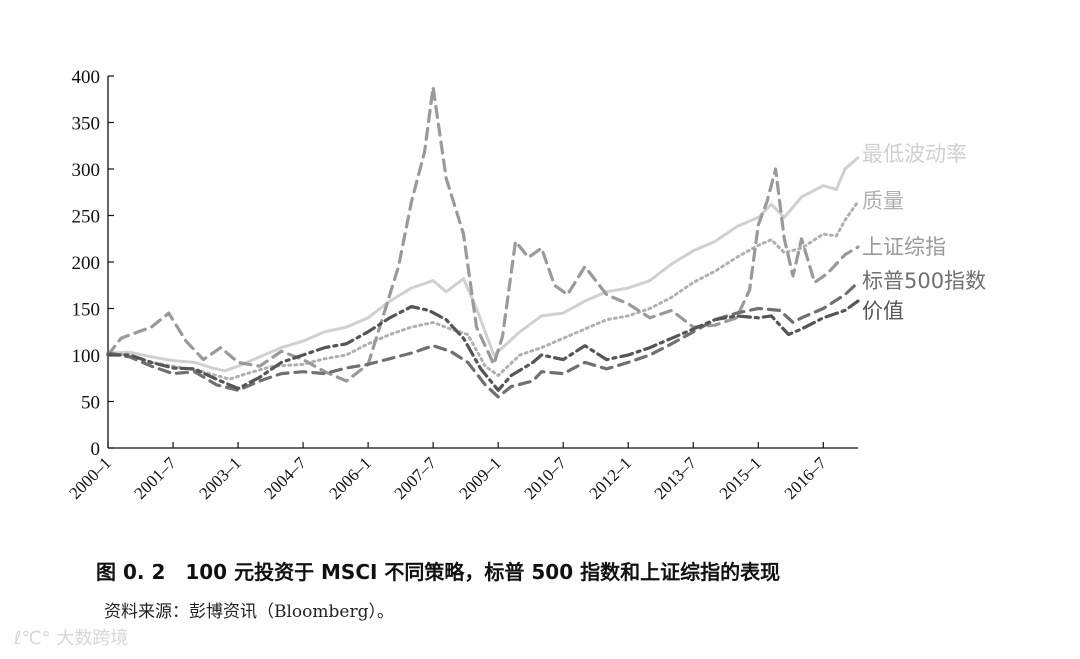  What do you see at coordinates (86, 77) in the screenshot?
I see `y-tick-label: 400` at bounding box center [86, 77].